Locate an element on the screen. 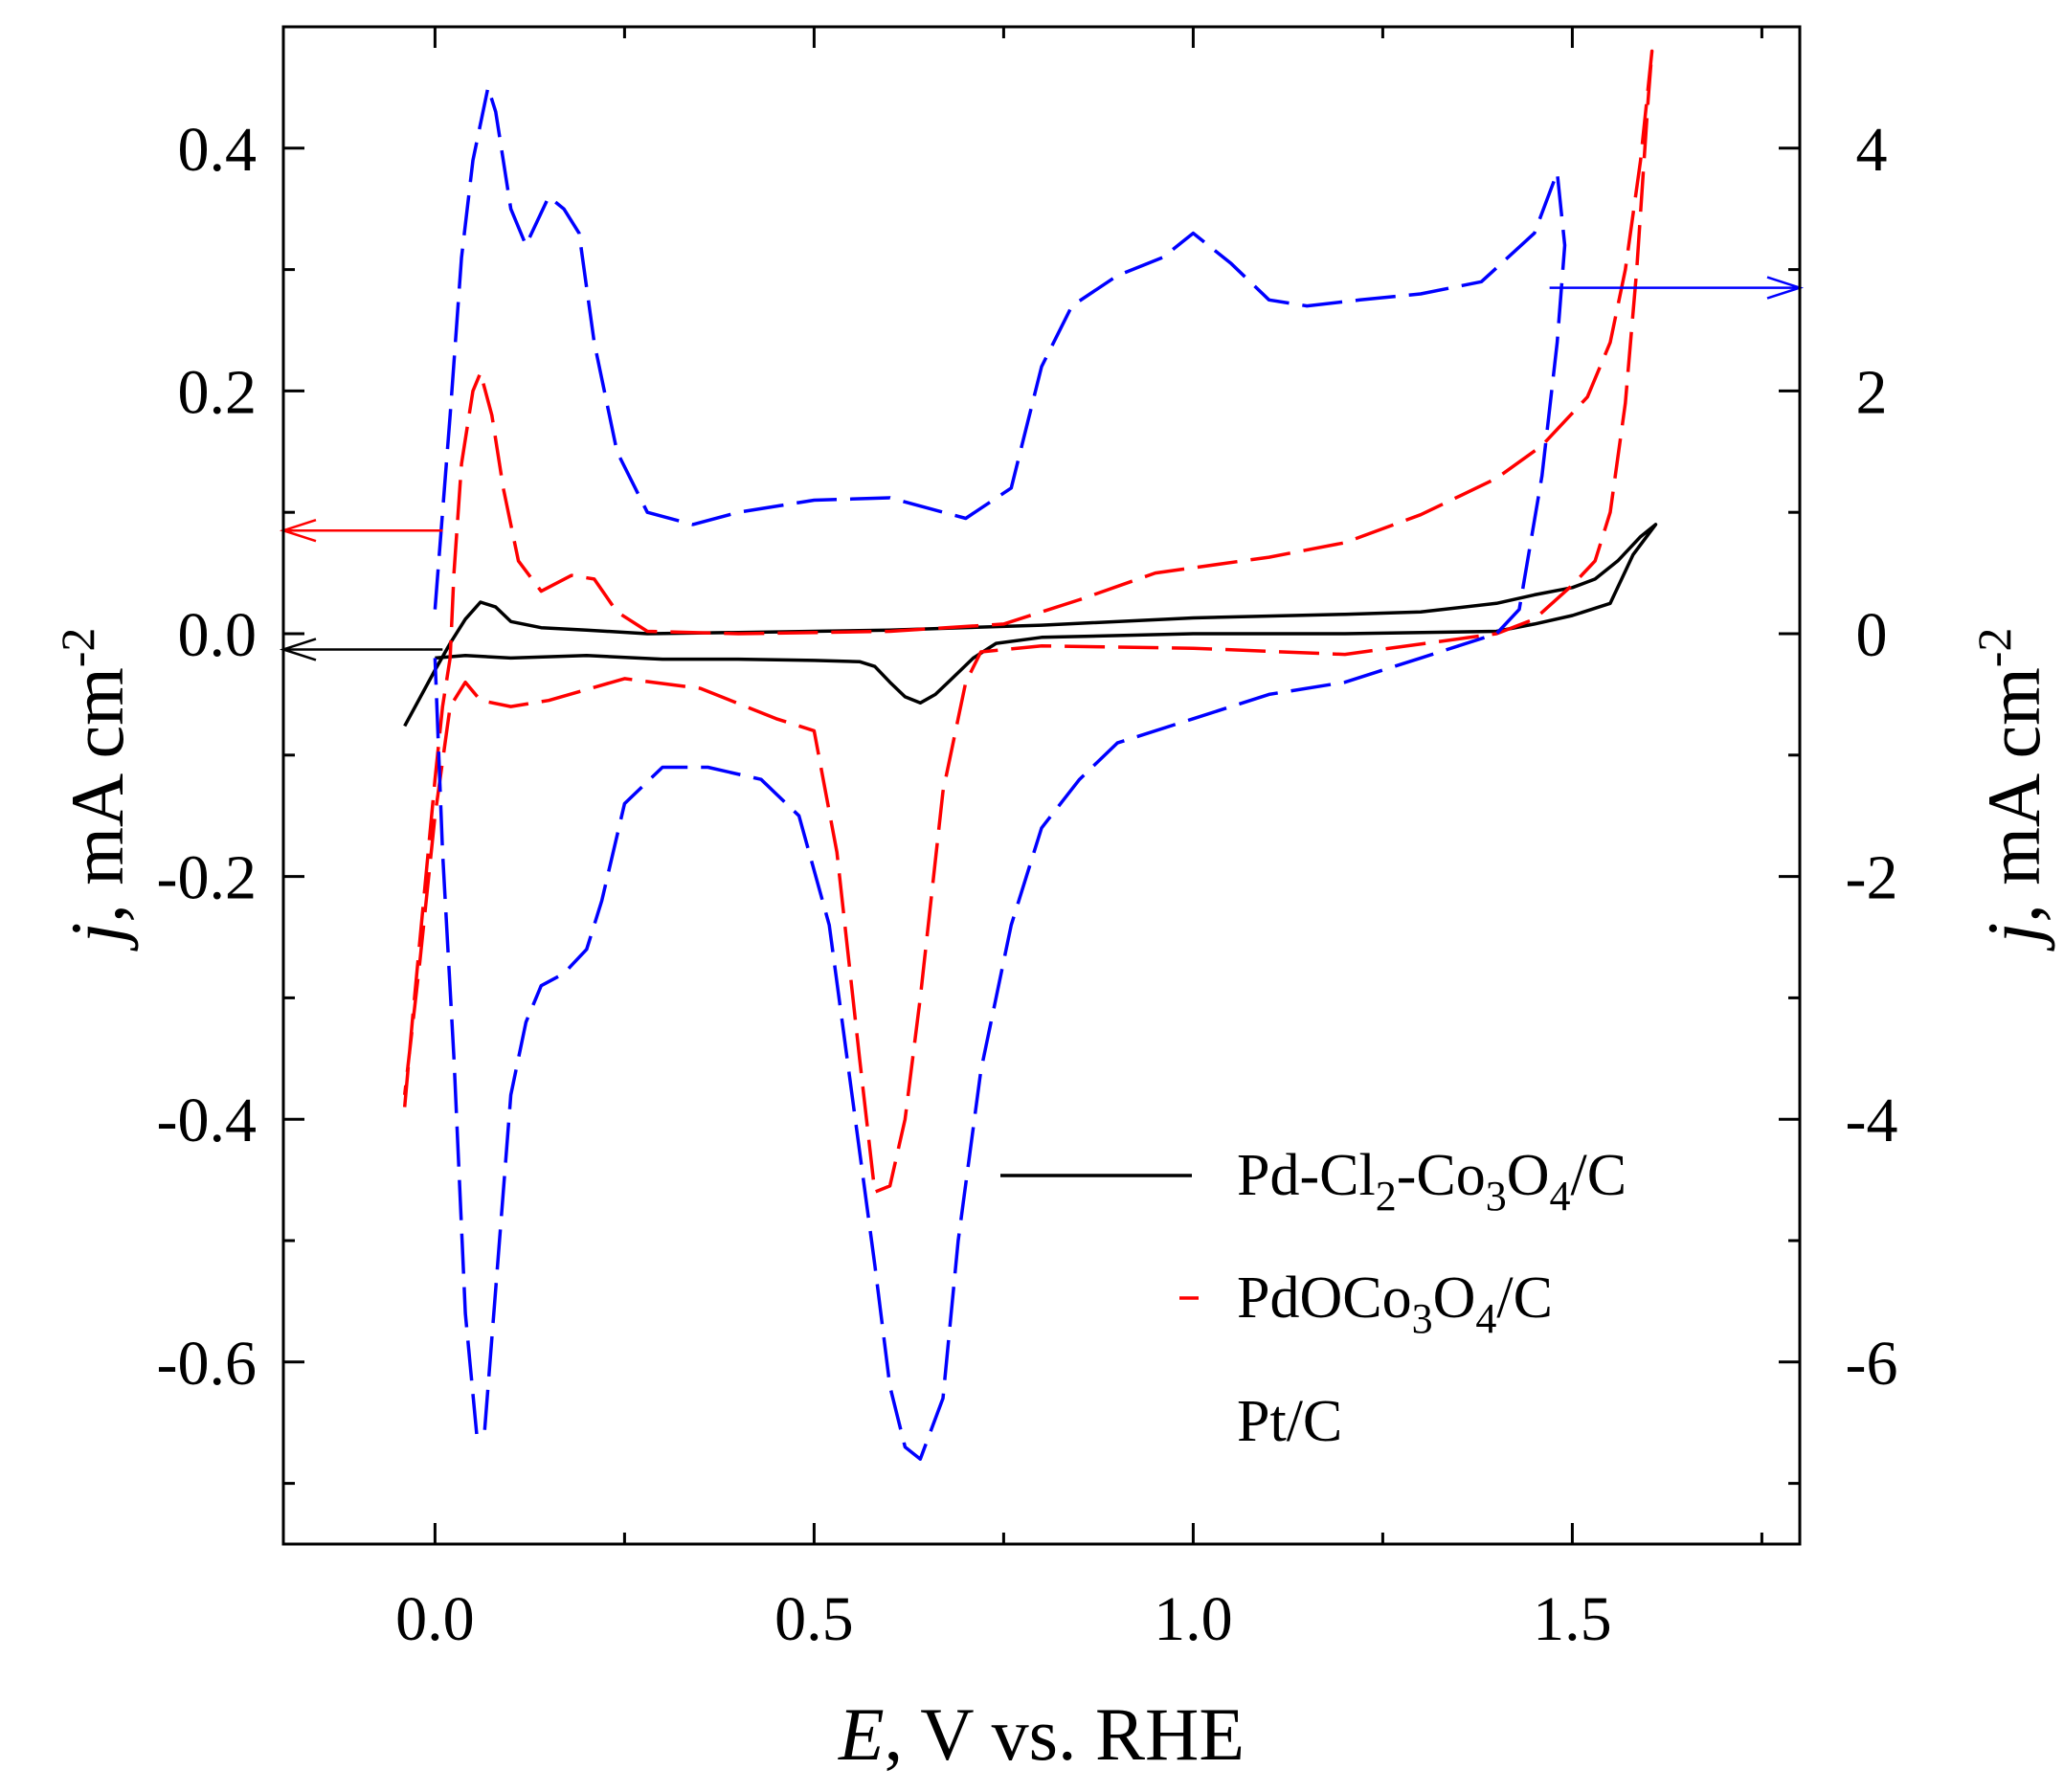  y-axis-title-right-variable: j is located at coordinates (2013, 938).